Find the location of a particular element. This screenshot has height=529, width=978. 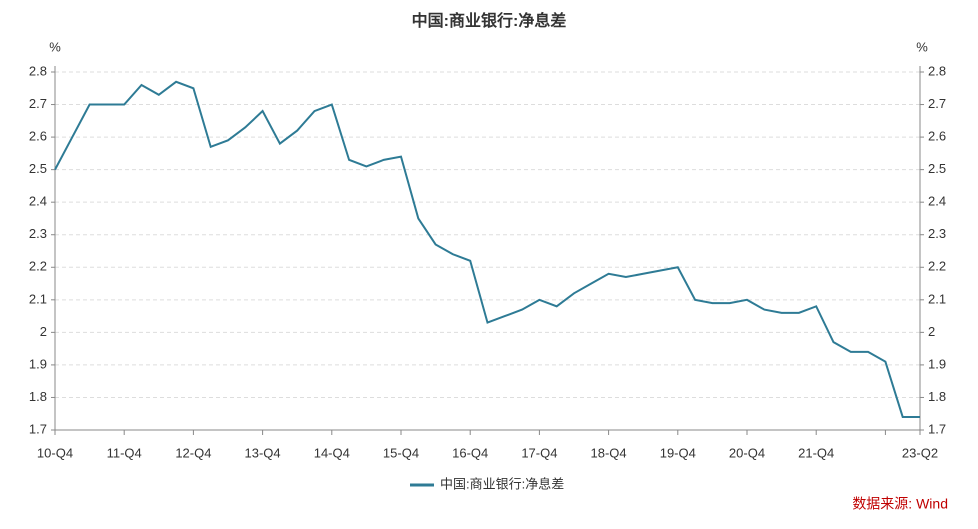

y2-tick-label: 2.3 is located at coordinates (937, 233).